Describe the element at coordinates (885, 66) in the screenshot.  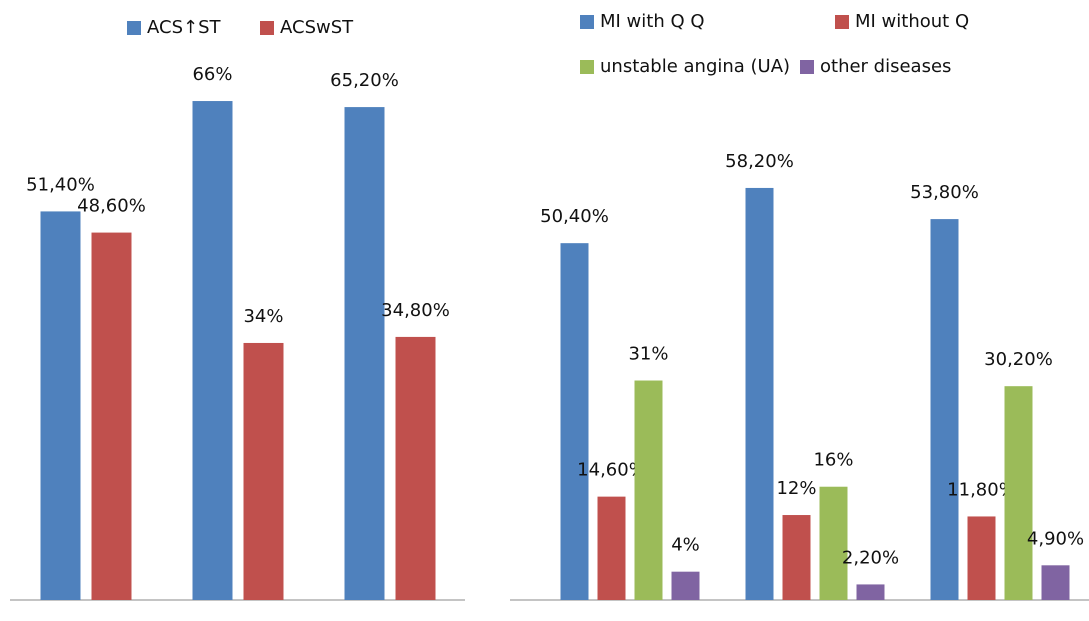
I see `legend-label: other diseases` at that location.